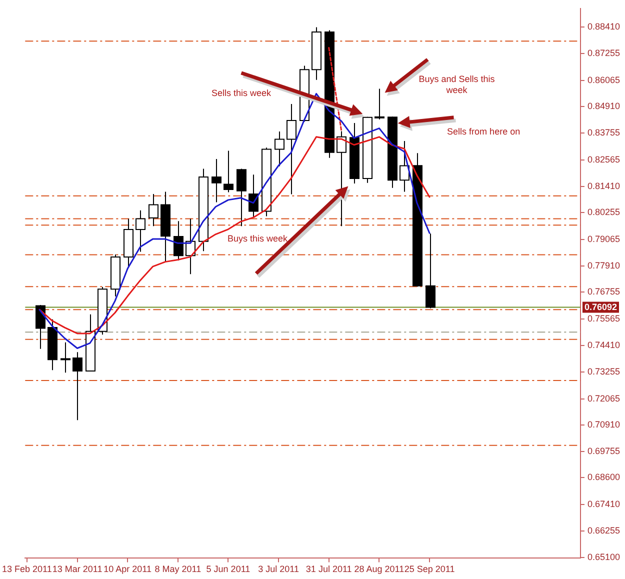  I want to click on x-tick-label: 28 Aug 2011, so click(379, 569).